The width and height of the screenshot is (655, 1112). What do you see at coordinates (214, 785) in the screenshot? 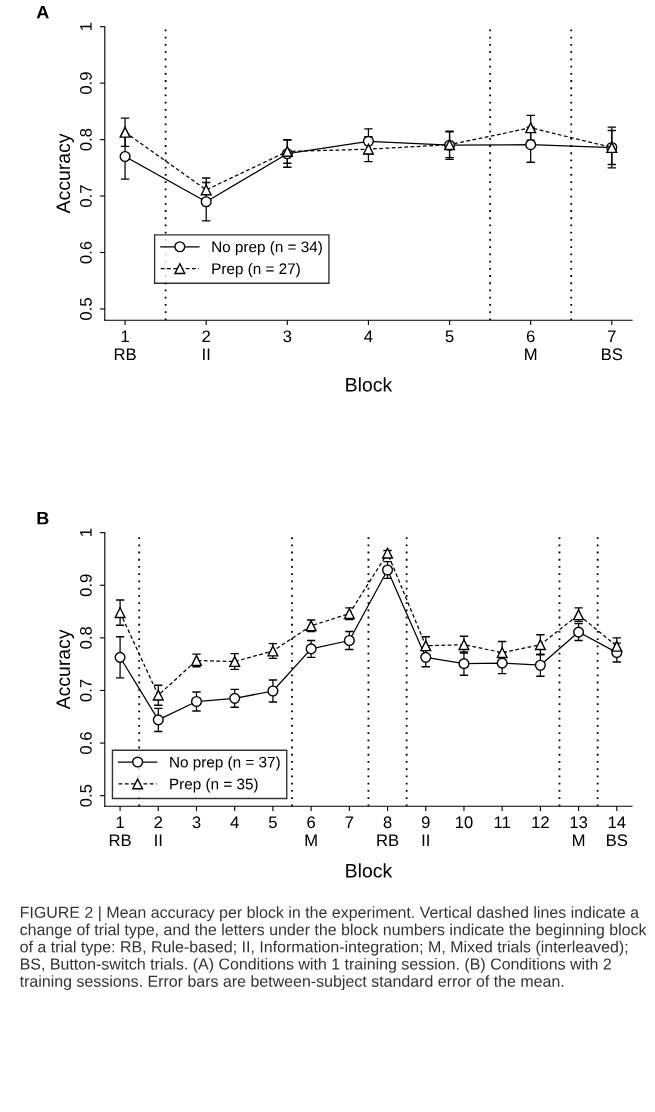
I see `legend-label: Prep (n = 35)` at bounding box center [214, 785].